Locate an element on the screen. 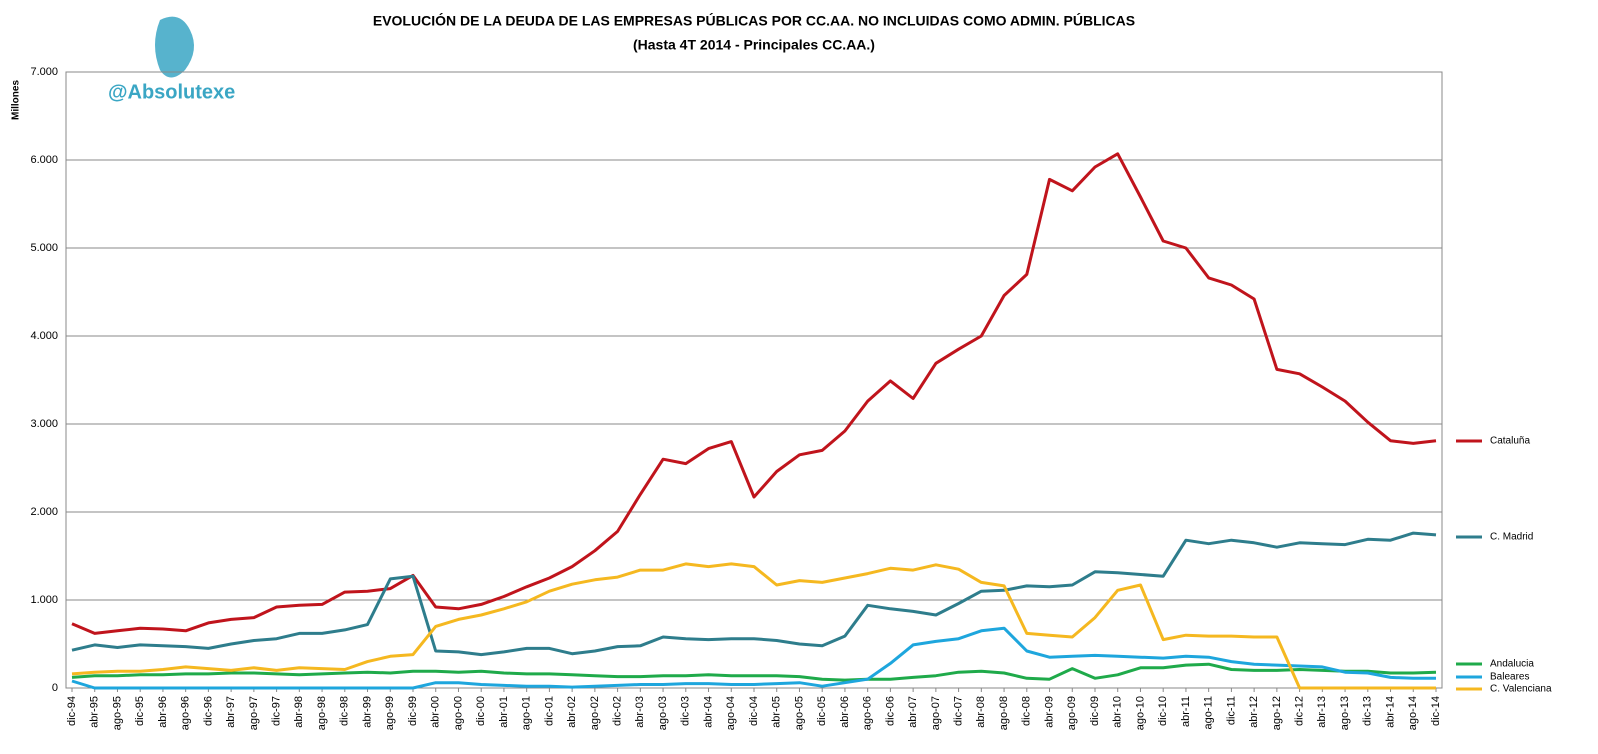 The width and height of the screenshot is (1598, 754). y-tick-label: 3.000 is located at coordinates (44, 424).